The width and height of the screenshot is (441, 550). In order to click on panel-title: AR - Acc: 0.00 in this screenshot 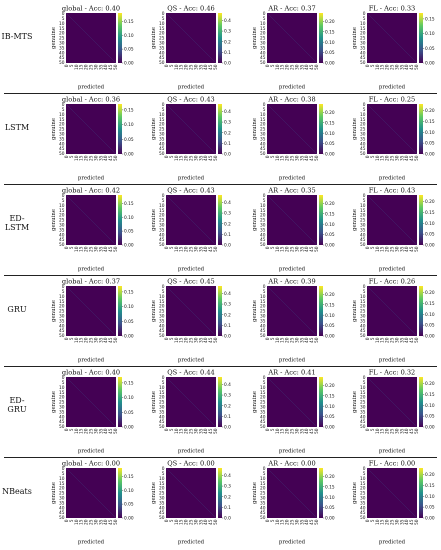, I will do `click(291, 464)`.